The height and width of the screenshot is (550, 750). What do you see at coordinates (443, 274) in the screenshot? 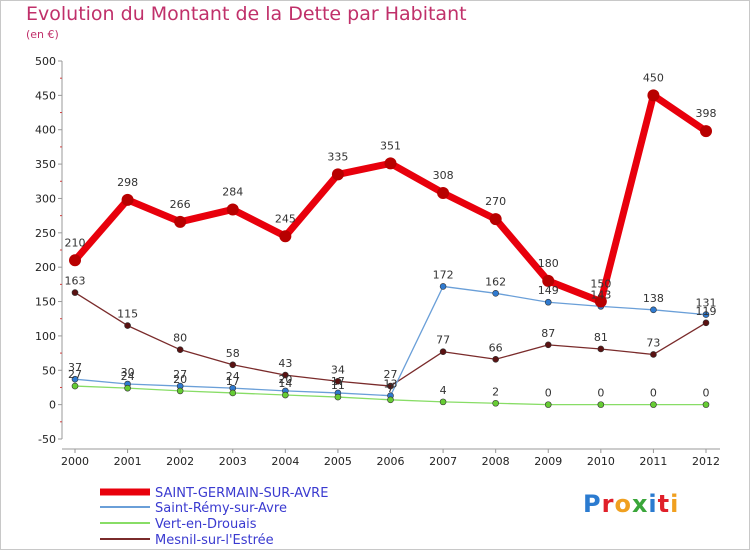
I see `data-label: 172` at bounding box center [443, 274].